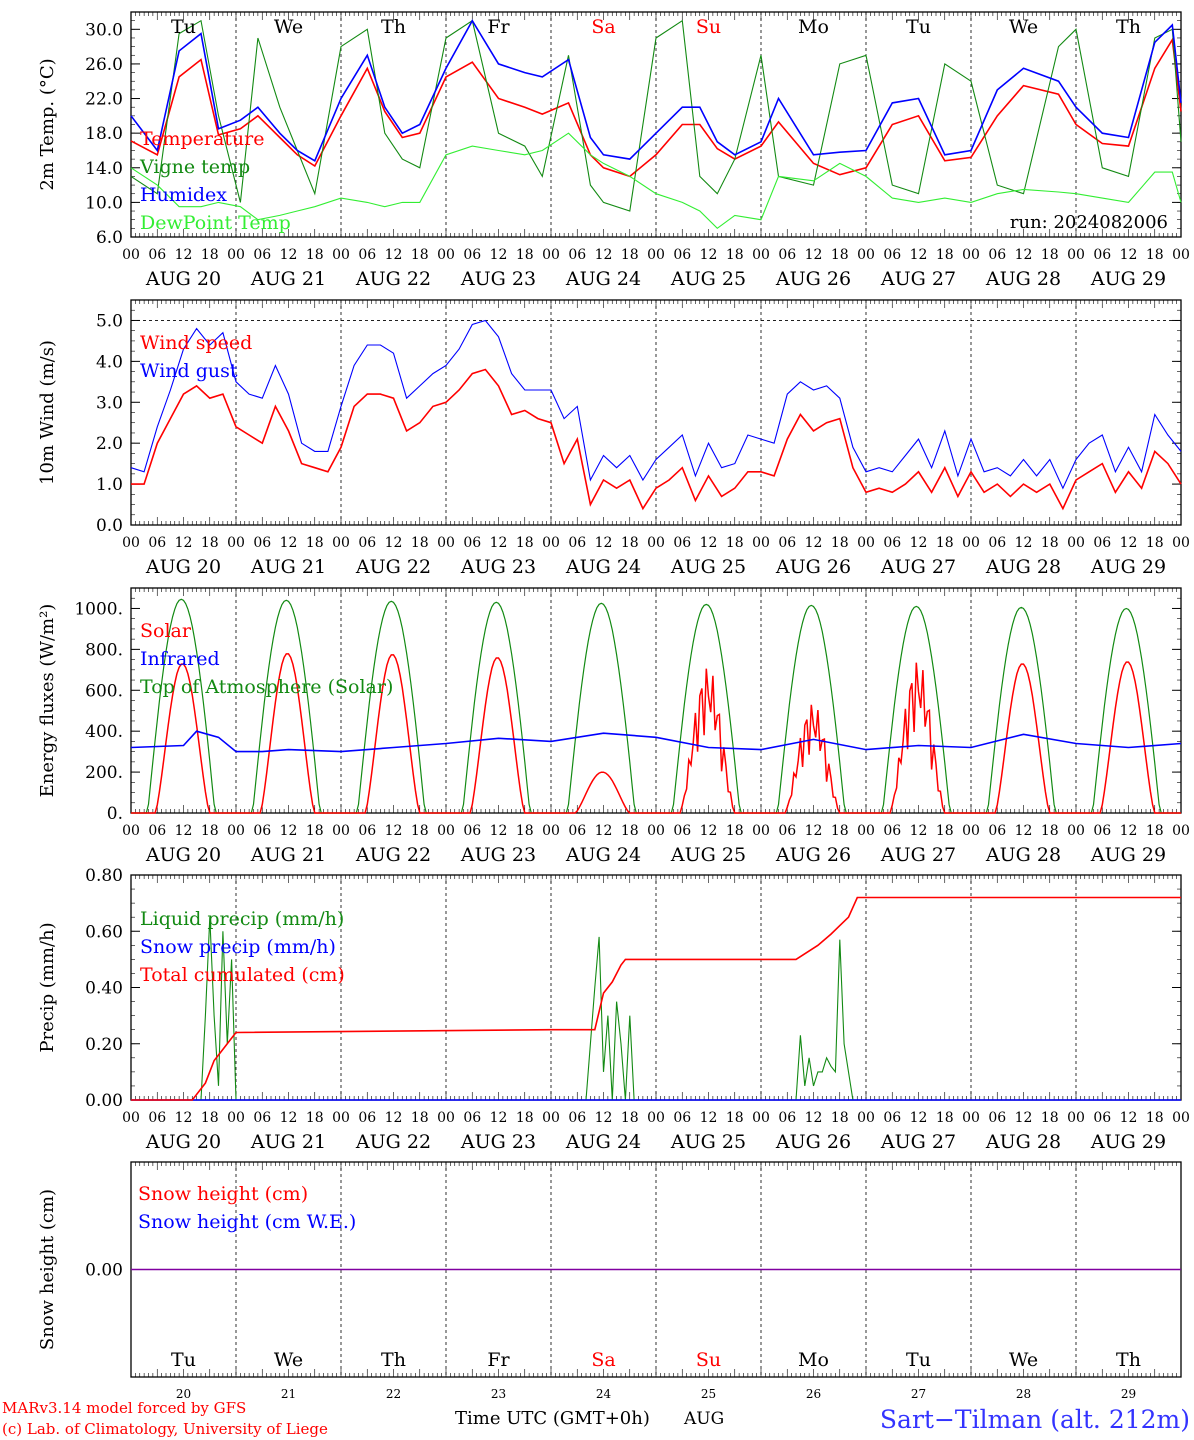 The width and height of the screenshot is (1194, 1440). I want to click on credit-line-1: MARv3.14 model forced by GFS, so click(124, 1408).